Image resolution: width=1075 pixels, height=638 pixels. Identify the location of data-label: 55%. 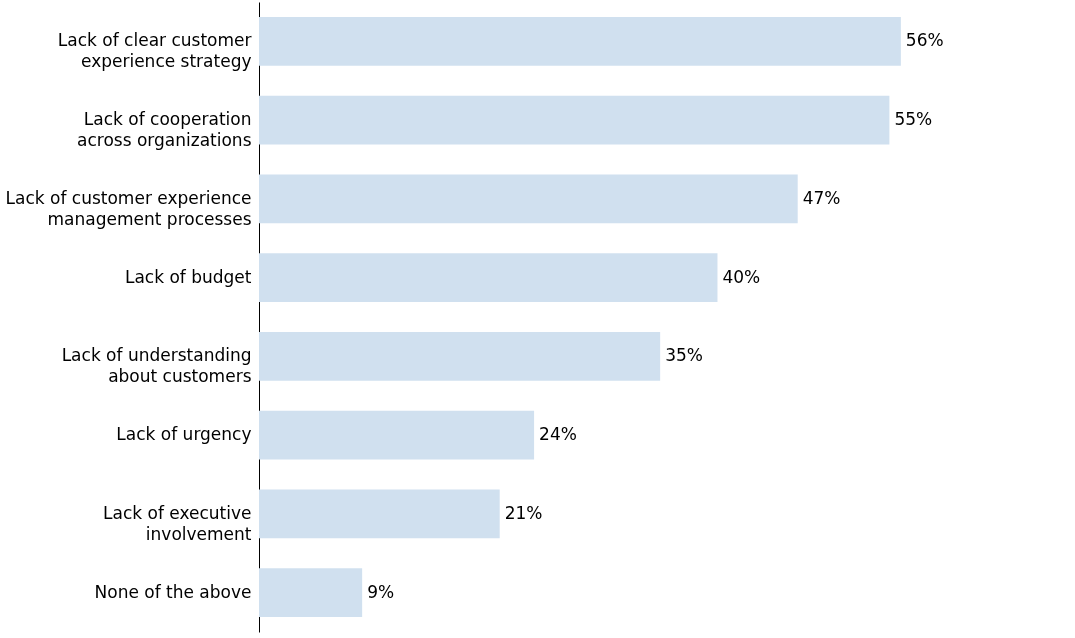
(913, 119).